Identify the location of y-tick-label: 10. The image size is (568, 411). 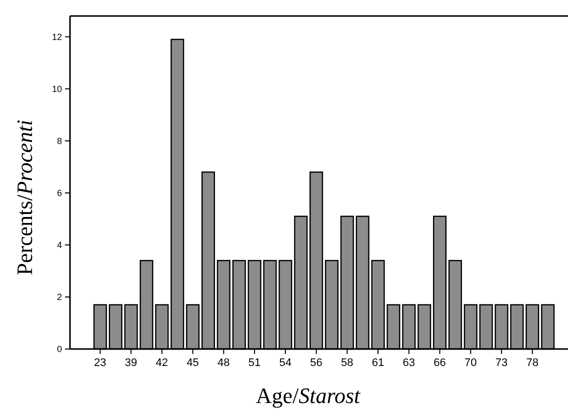
(57, 89).